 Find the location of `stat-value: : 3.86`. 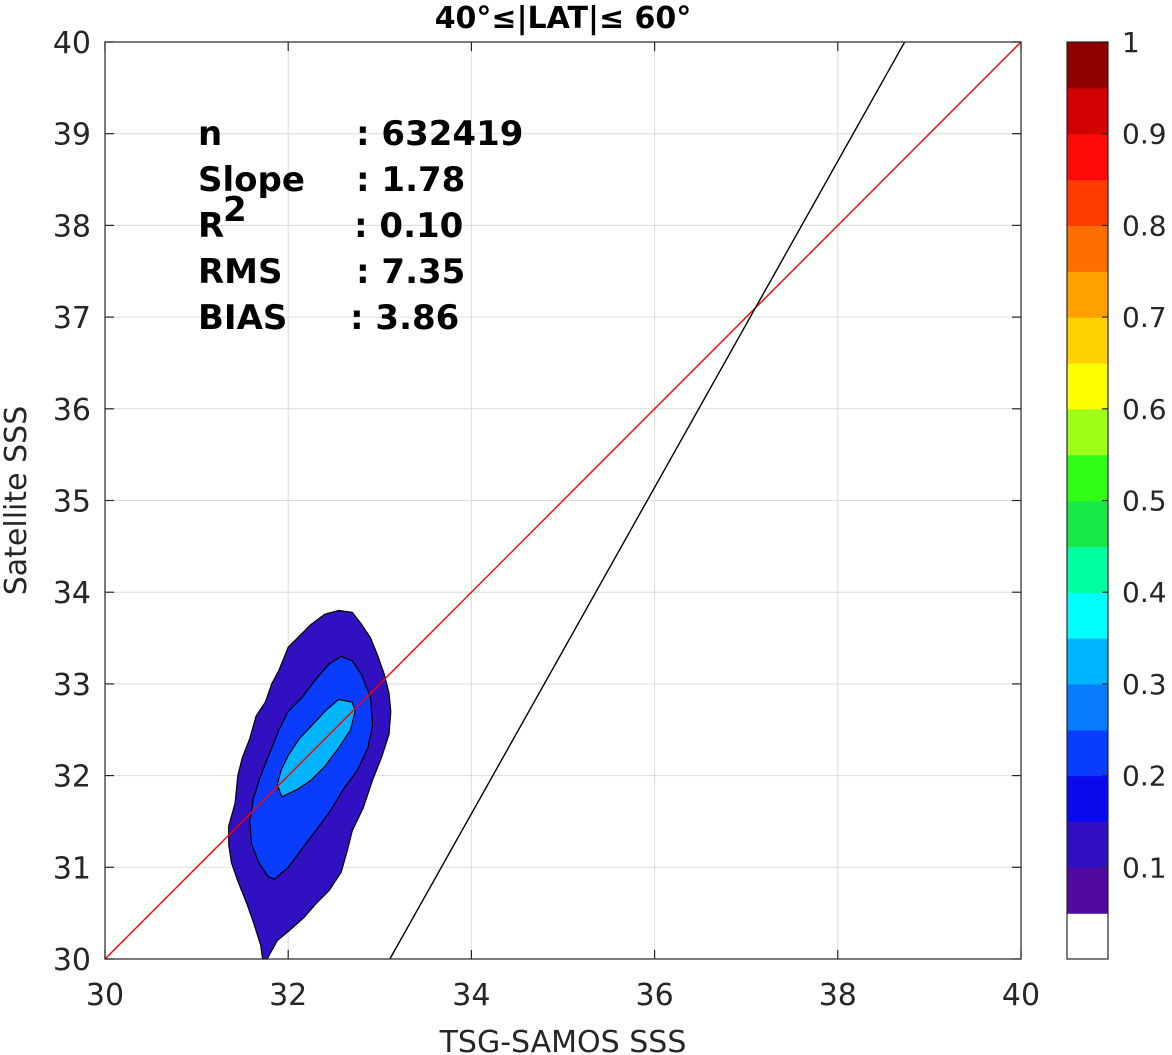

stat-value: : 3.86 is located at coordinates (404, 318).